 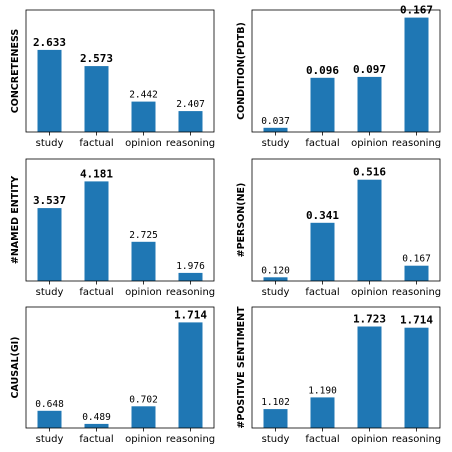 What do you see at coordinates (143, 399) in the screenshot?
I see `value-label: 0.702` at bounding box center [143, 399].